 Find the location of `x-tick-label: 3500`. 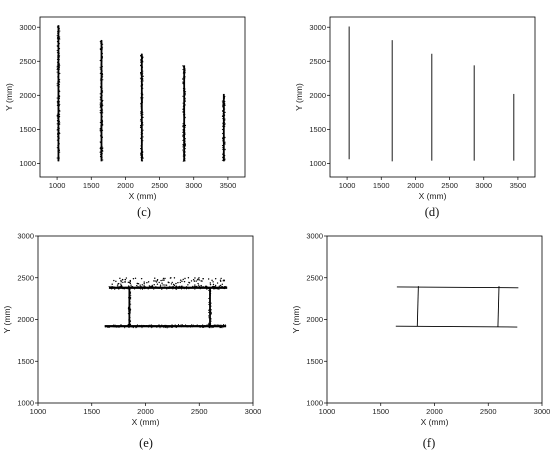

x-tick-label: 3500 is located at coordinates (518, 185).